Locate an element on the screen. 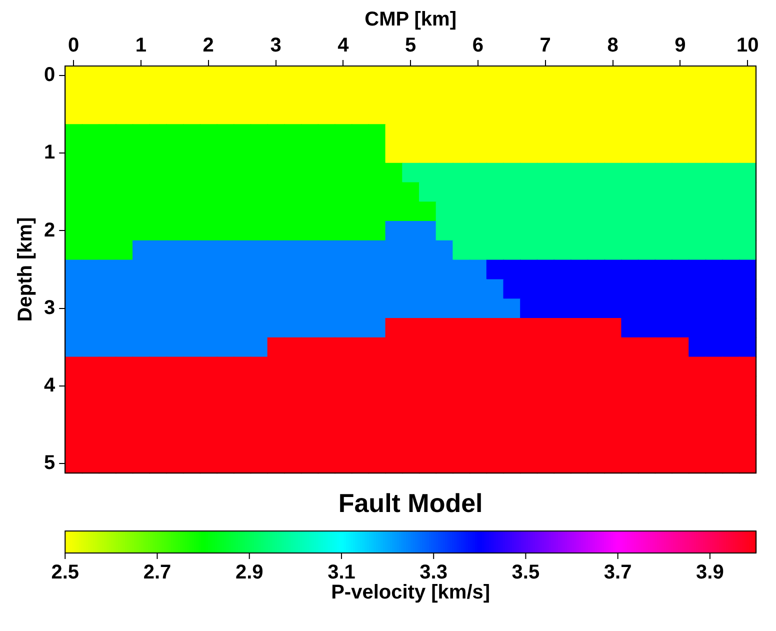 Image resolution: width=776 pixels, height=631 pixels. x-tick-label: 0 is located at coordinates (74, 45).